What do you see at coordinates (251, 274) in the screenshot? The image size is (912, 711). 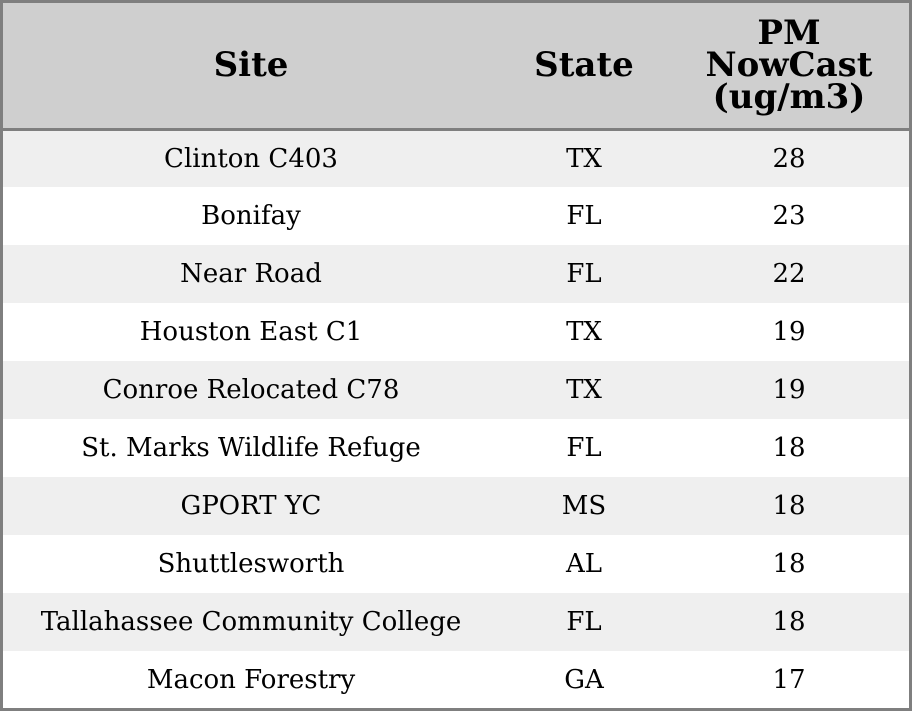 I see `site-cell: Near Road` at bounding box center [251, 274].